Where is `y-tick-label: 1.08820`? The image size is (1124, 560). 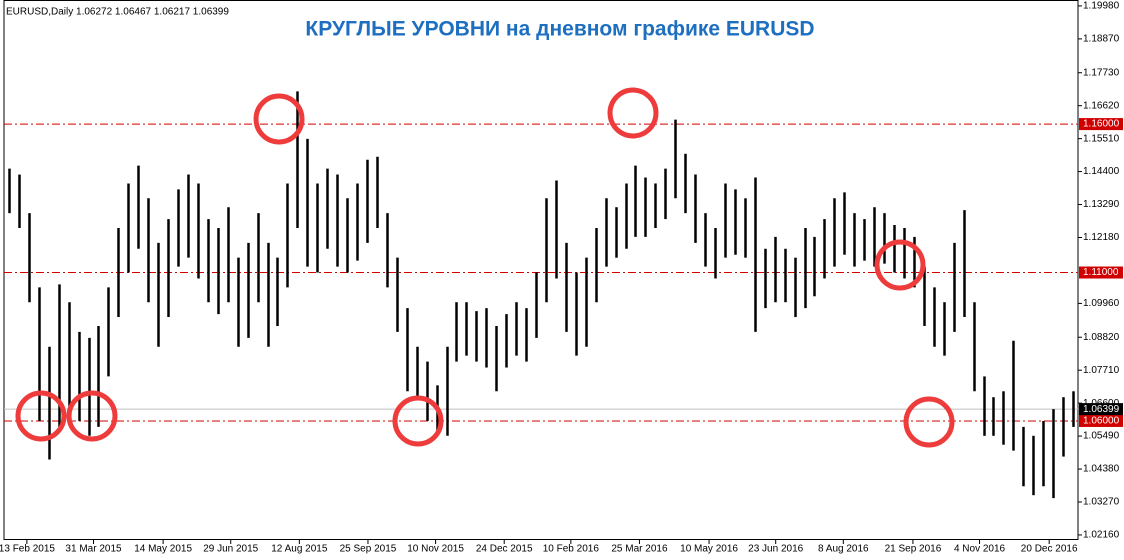 y-tick-label: 1.08820 is located at coordinates (1101, 337).